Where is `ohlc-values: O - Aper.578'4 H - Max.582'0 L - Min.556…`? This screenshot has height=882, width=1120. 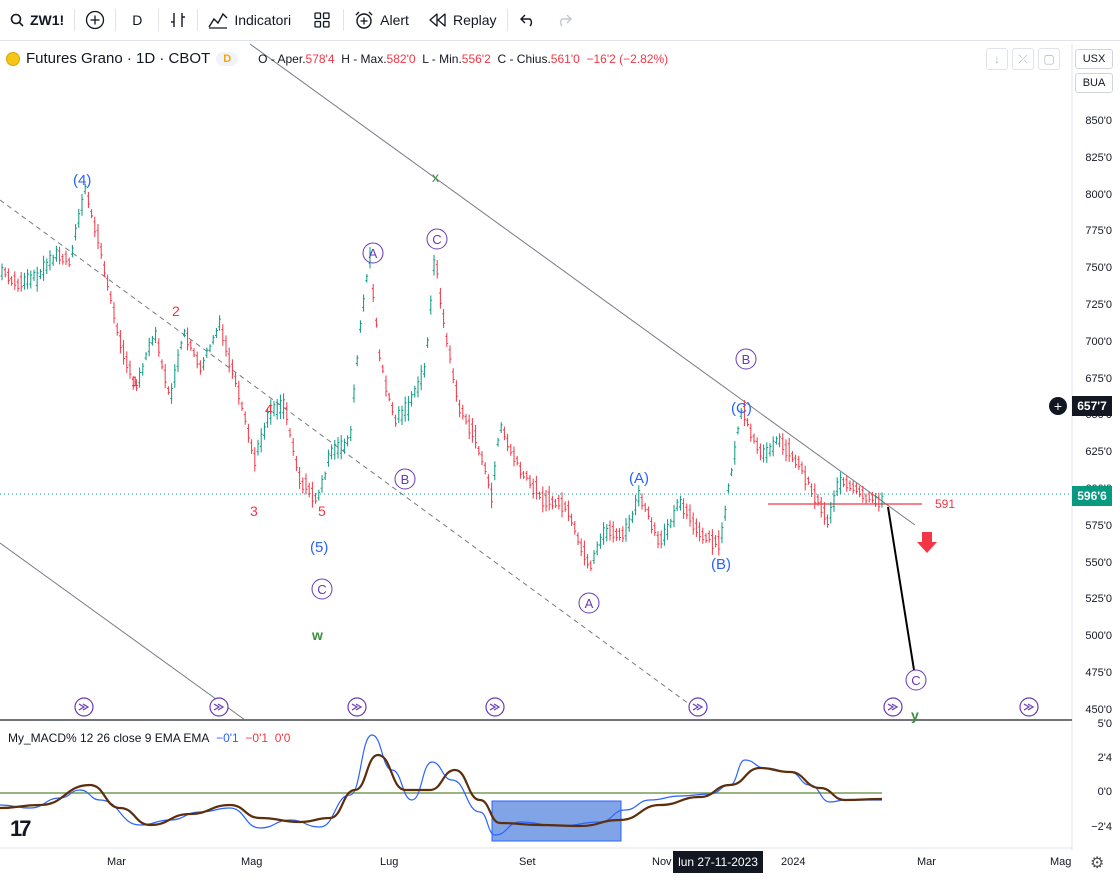
ohlc-values: O - Aper.578'4 H - Max.582'0 L - Min.556… is located at coordinates (463, 59).